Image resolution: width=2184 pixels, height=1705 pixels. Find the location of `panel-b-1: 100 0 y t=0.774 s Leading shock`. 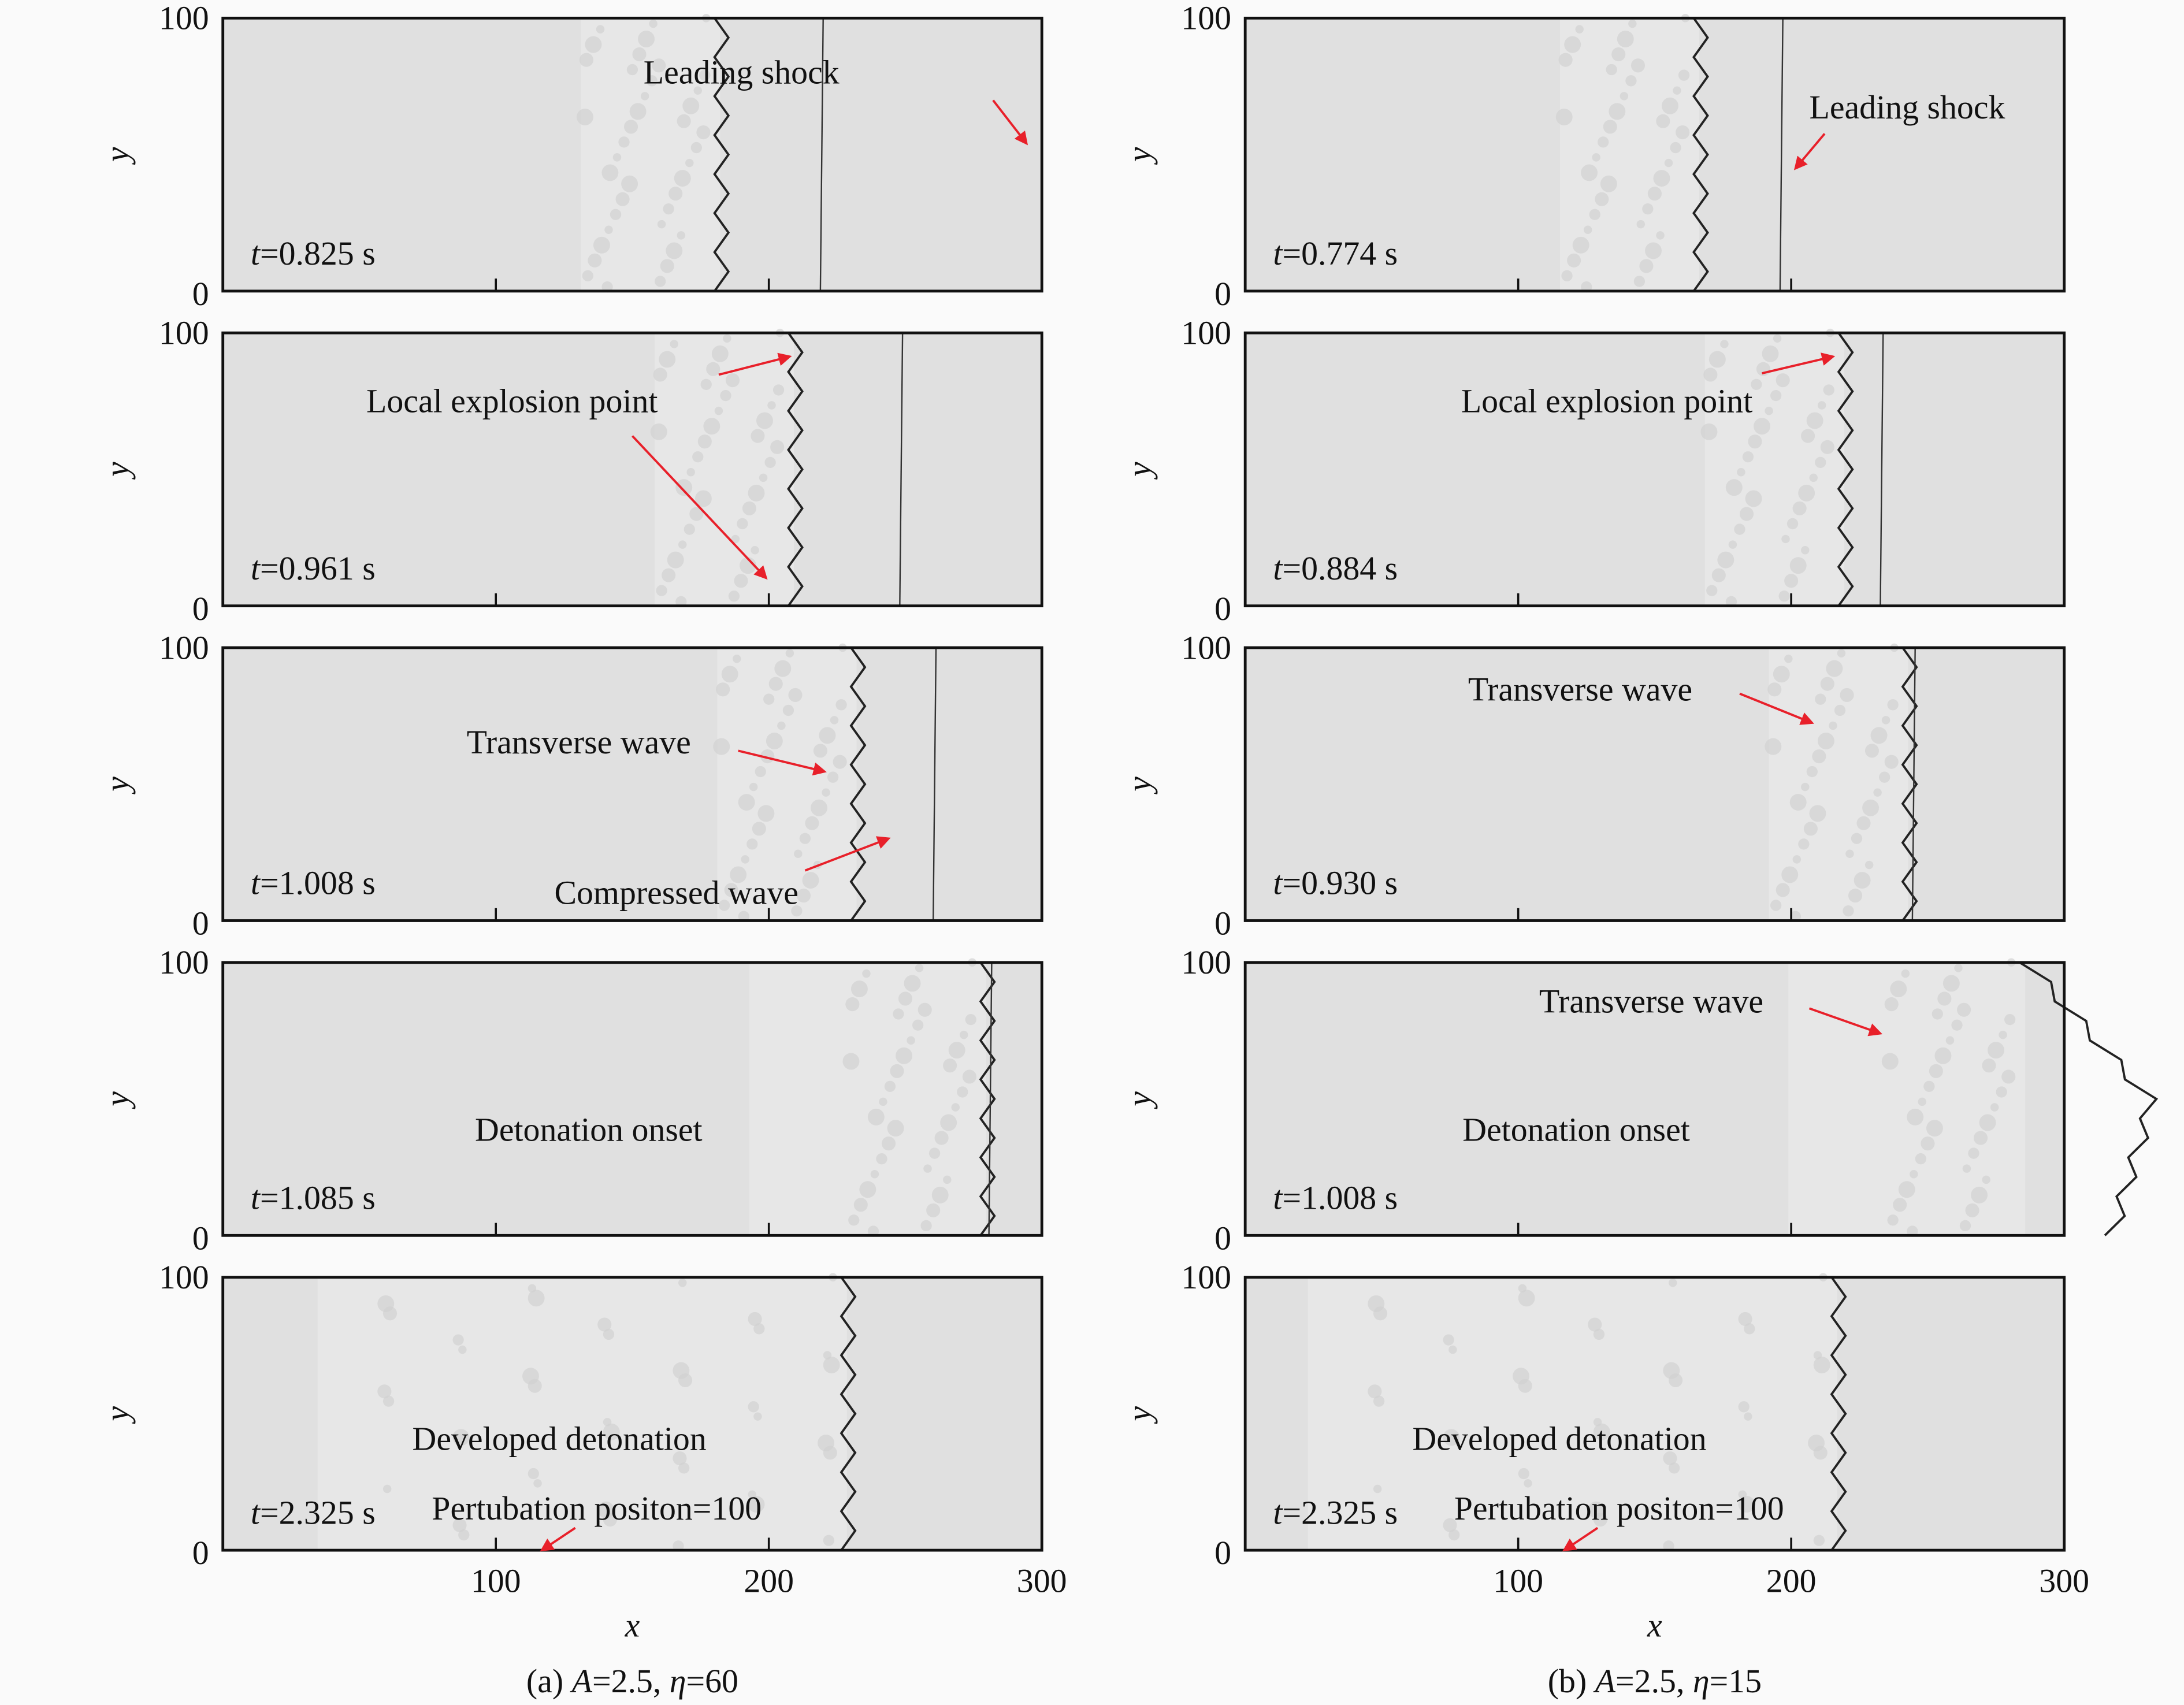

panel-b-1: 100 0 y t=0.774 s Leading shock is located at coordinates (1593, 156).